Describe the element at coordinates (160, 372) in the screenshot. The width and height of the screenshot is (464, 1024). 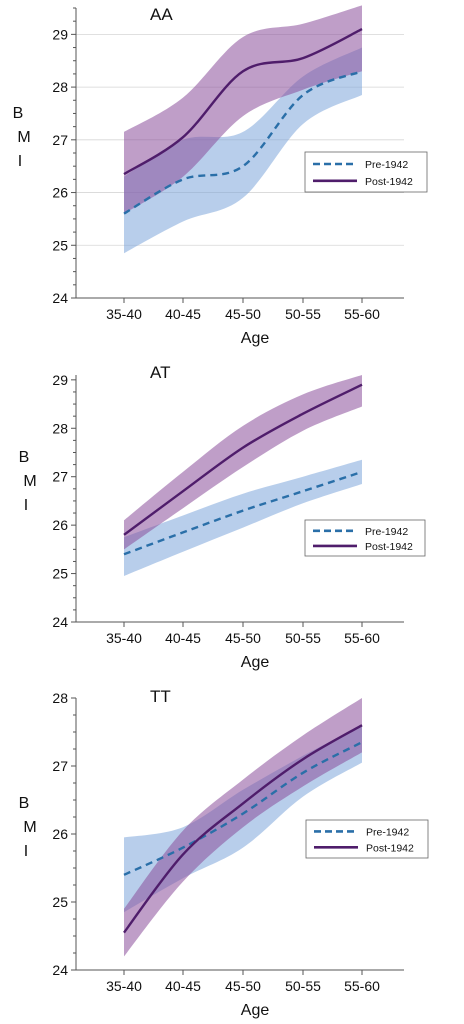
I see `chart-title: AT` at that location.